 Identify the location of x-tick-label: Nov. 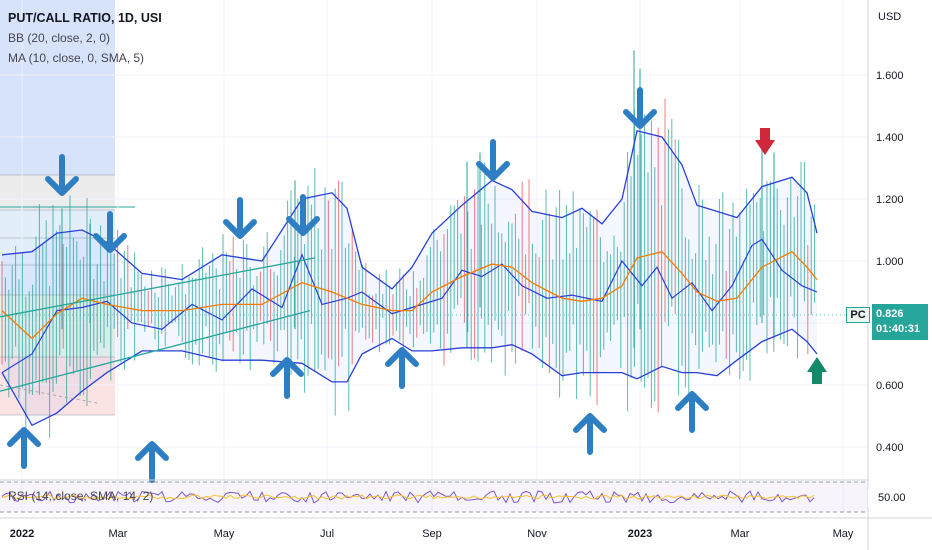
(537, 534).